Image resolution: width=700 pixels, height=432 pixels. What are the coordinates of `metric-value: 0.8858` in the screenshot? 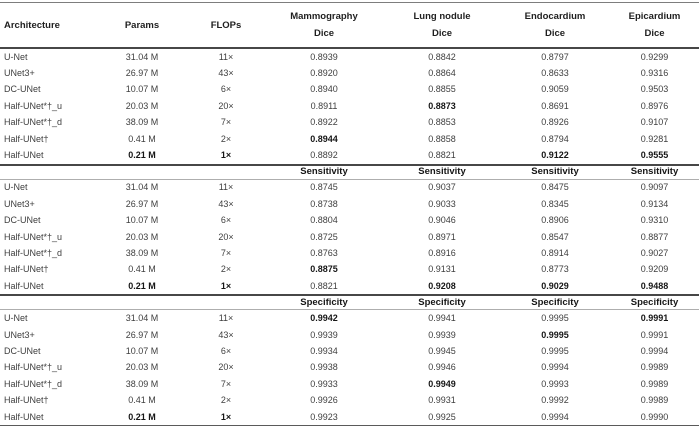 It's located at (442, 138).